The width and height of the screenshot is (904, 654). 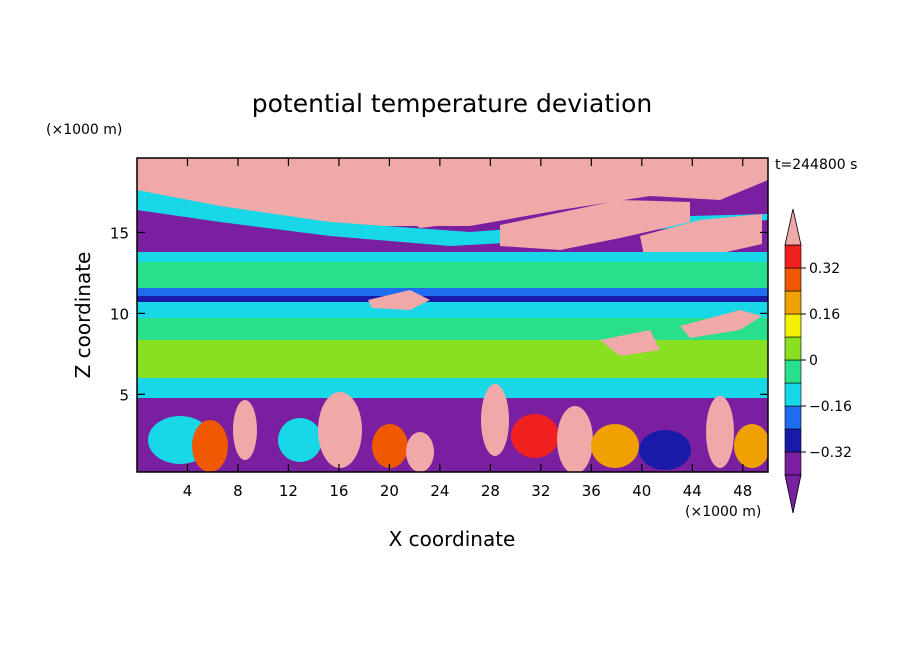 I want to click on y-tick-label: 5, so click(x=124, y=395).